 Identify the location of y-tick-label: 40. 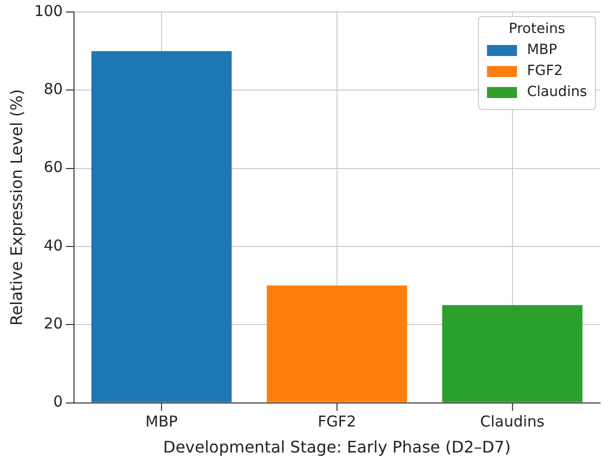
(53, 245).